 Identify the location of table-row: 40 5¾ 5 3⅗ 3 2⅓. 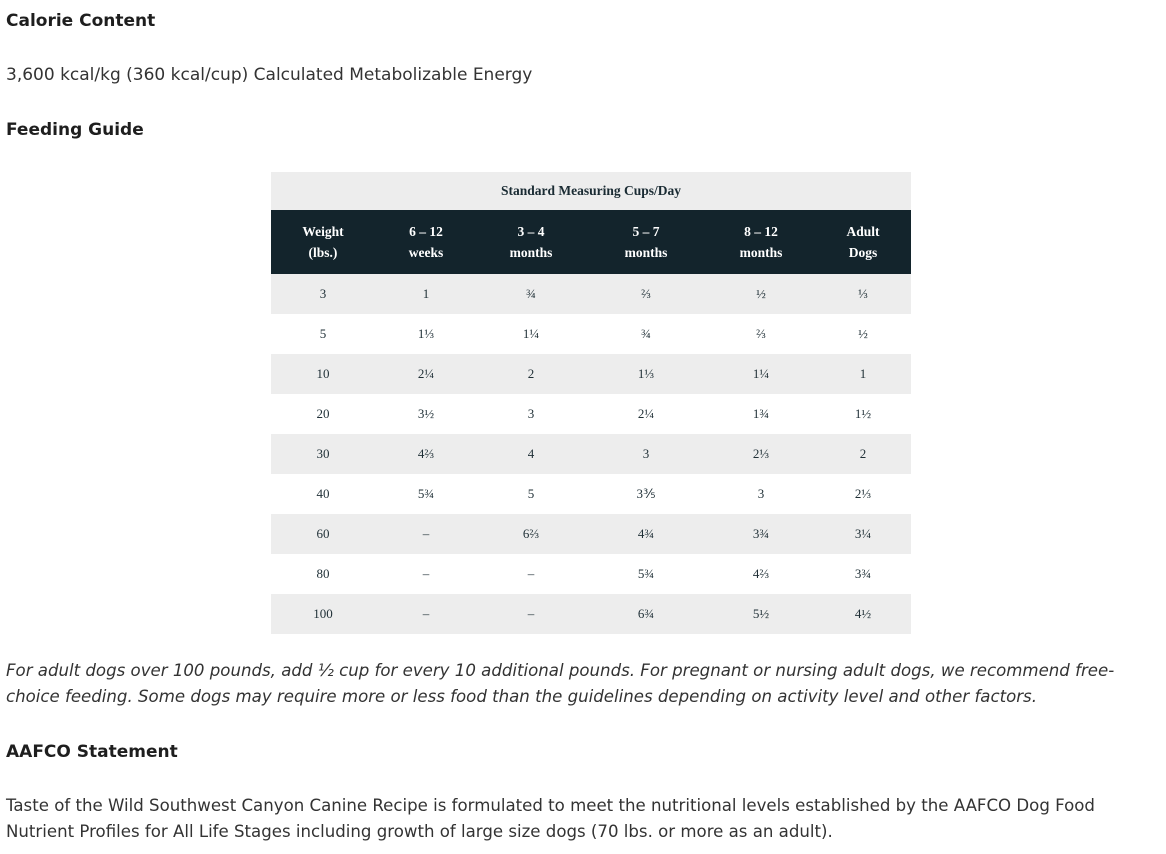
(591, 494).